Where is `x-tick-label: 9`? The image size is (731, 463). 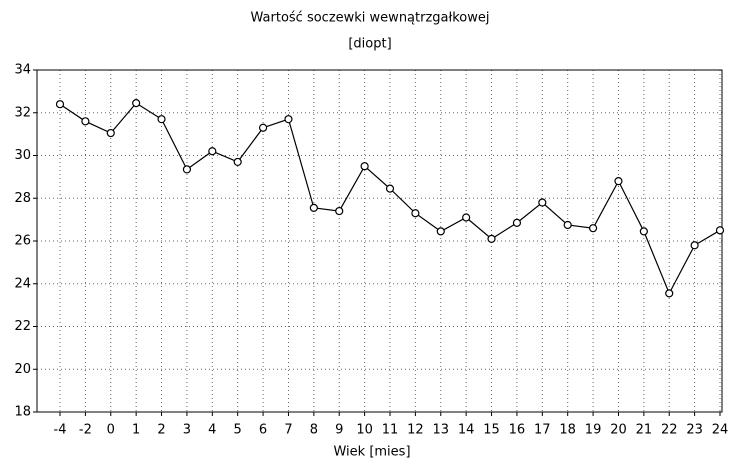
x-tick-label: 9 is located at coordinates (339, 430).